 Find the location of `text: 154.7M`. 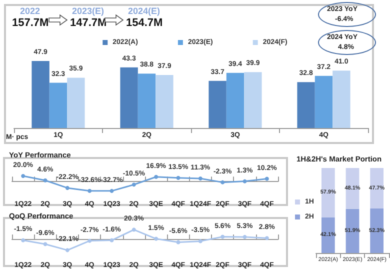

text: 154.7M is located at coordinates (144, 23).